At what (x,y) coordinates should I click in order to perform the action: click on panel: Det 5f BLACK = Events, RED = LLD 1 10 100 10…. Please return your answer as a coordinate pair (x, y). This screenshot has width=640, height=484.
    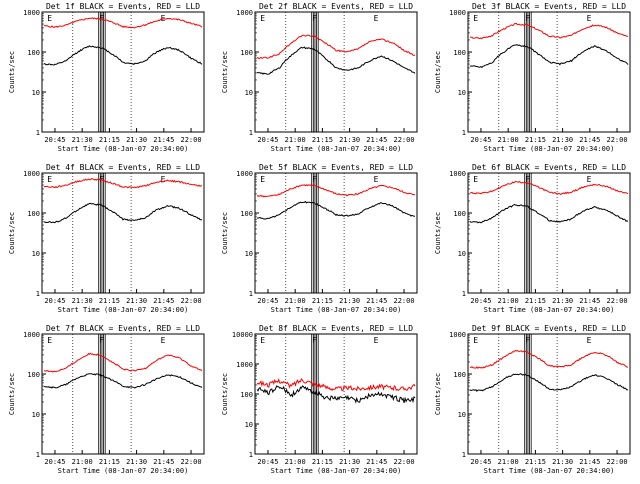
    Looking at the image, I should click on (319, 238).